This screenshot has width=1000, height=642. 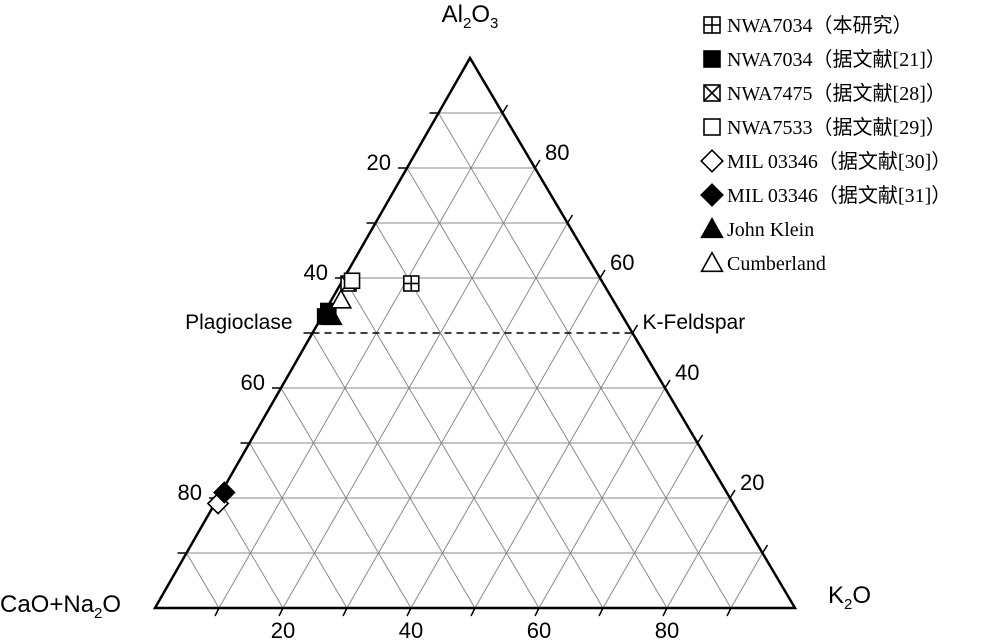 I want to click on region-label-plagioclase: Plagioclase, so click(x=238, y=322).